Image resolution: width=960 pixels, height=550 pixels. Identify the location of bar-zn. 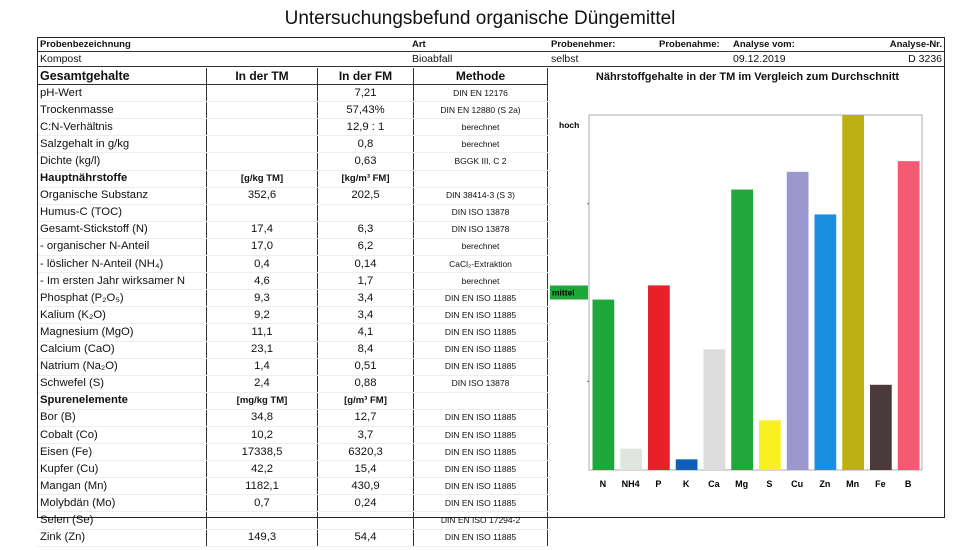
(825, 342).